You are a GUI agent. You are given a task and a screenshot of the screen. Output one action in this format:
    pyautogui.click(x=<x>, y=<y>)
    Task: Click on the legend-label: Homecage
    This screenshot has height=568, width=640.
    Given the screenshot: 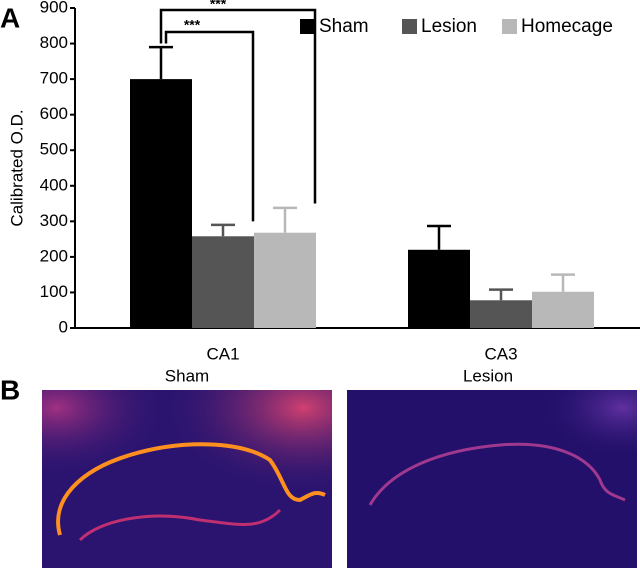 What is the action you would take?
    pyautogui.click(x=567, y=26)
    